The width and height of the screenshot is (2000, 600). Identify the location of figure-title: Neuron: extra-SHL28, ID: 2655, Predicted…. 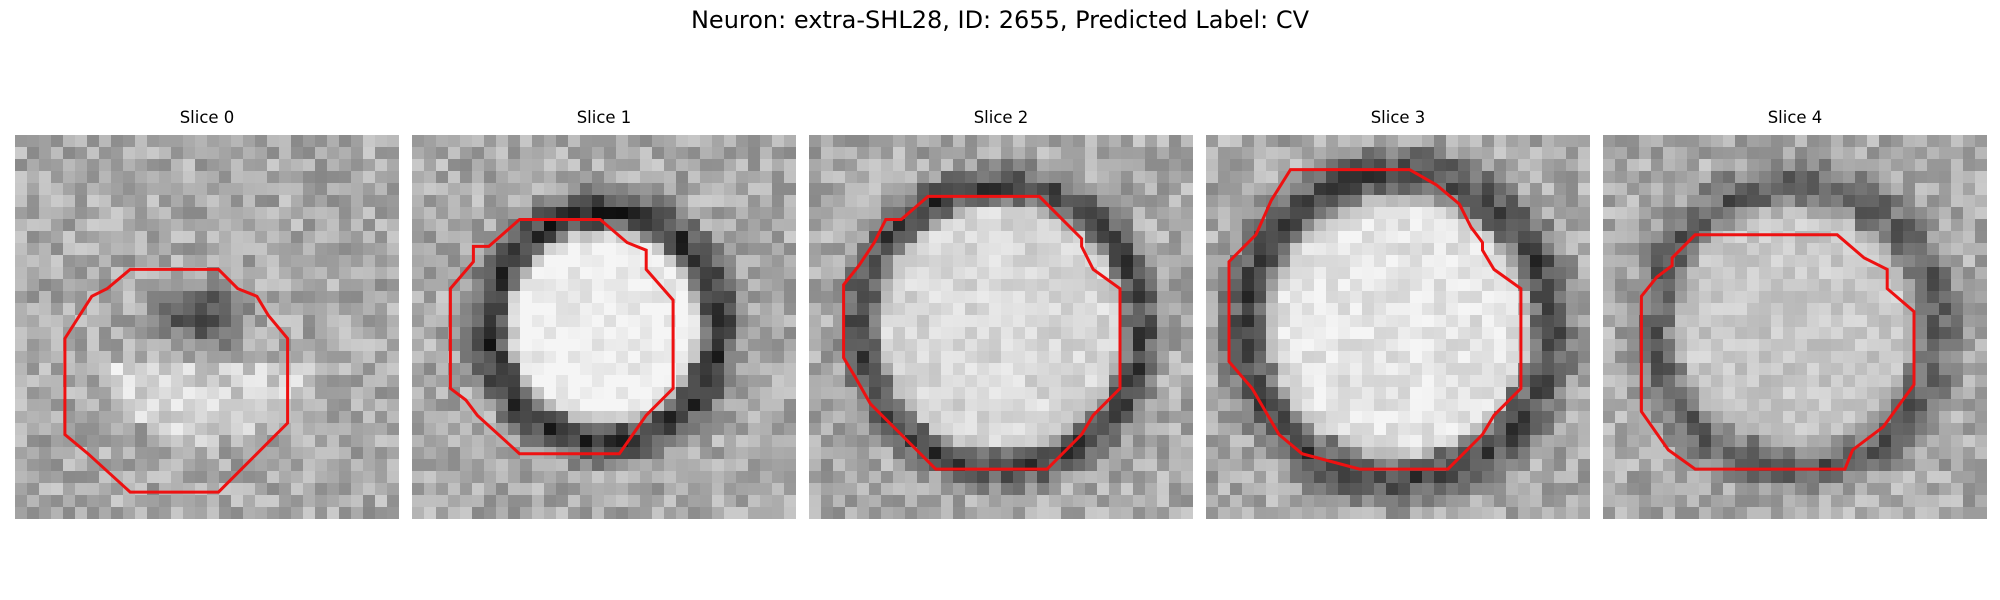
(1000, 20).